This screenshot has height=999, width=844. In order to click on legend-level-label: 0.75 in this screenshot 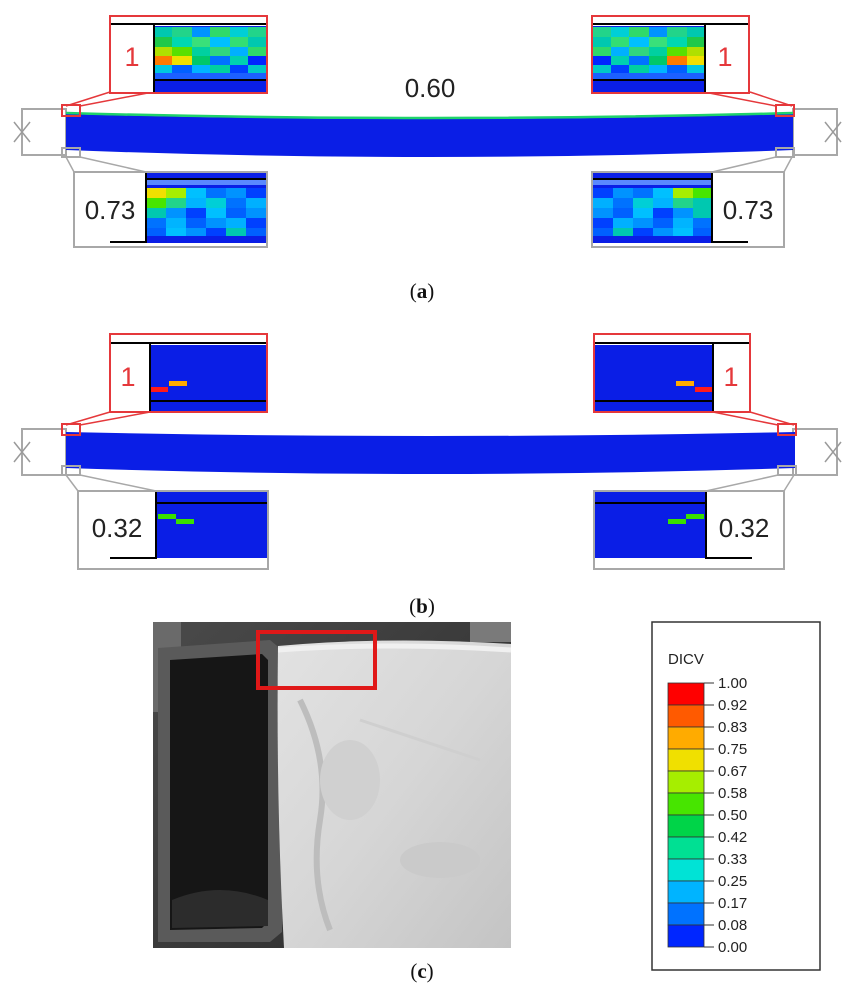, I will do `click(732, 749)`.